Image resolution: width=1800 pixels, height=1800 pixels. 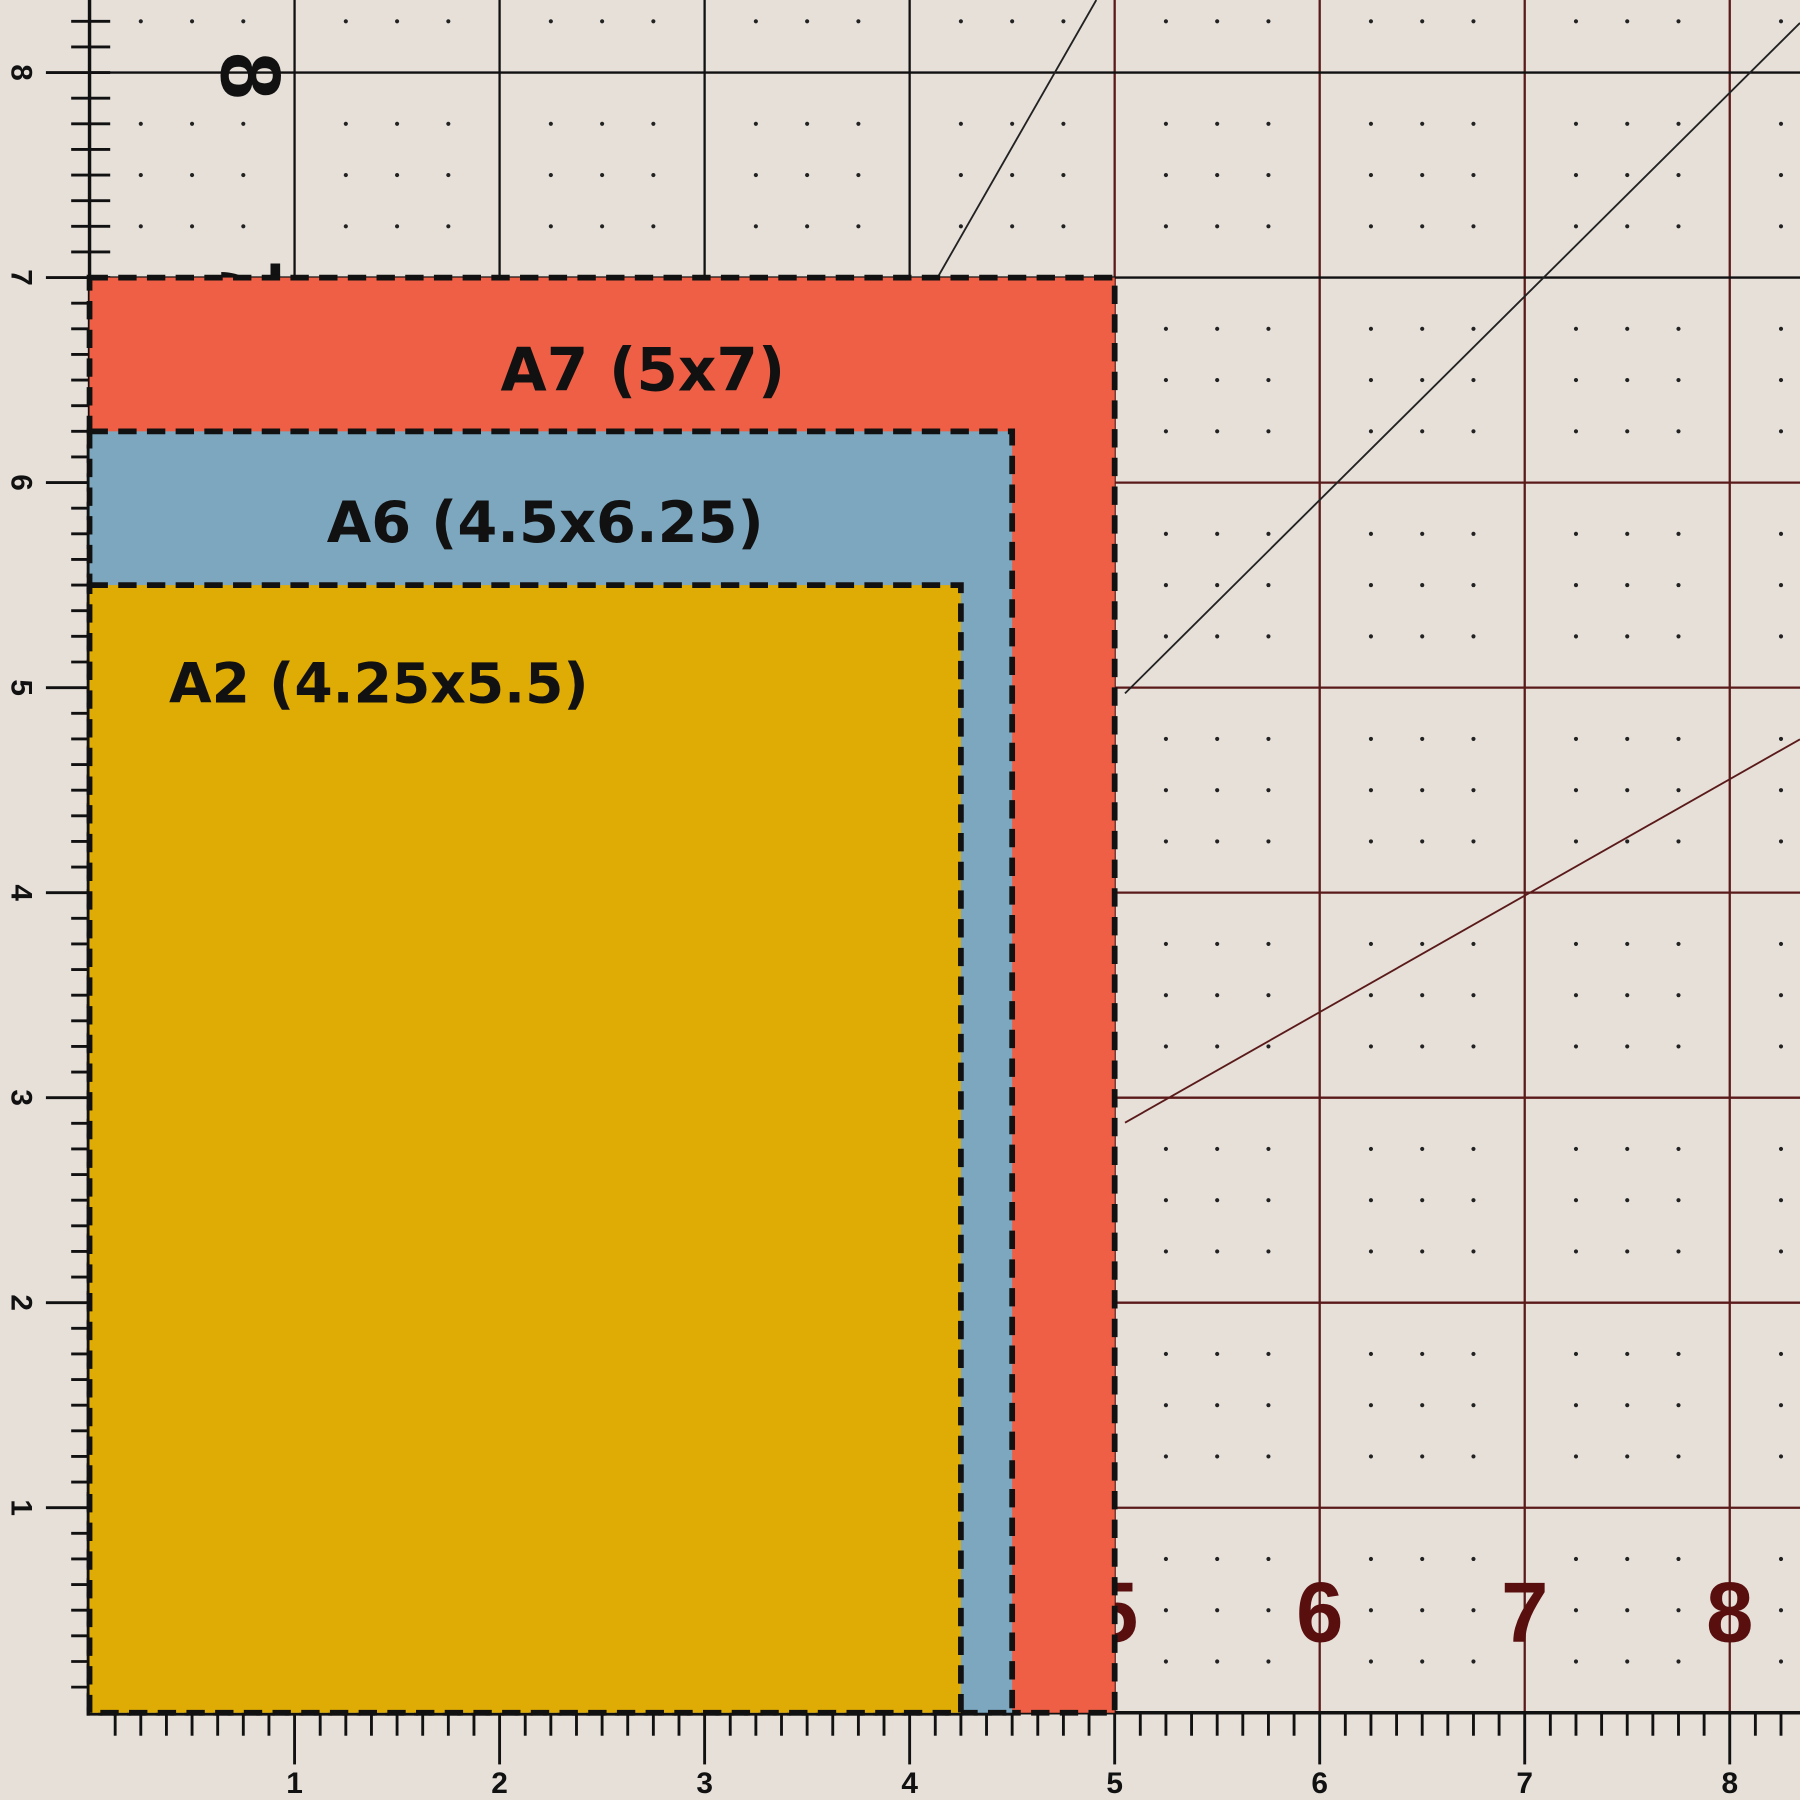 I want to click on left-ruler-label: 2, so click(x=20, y=1302).